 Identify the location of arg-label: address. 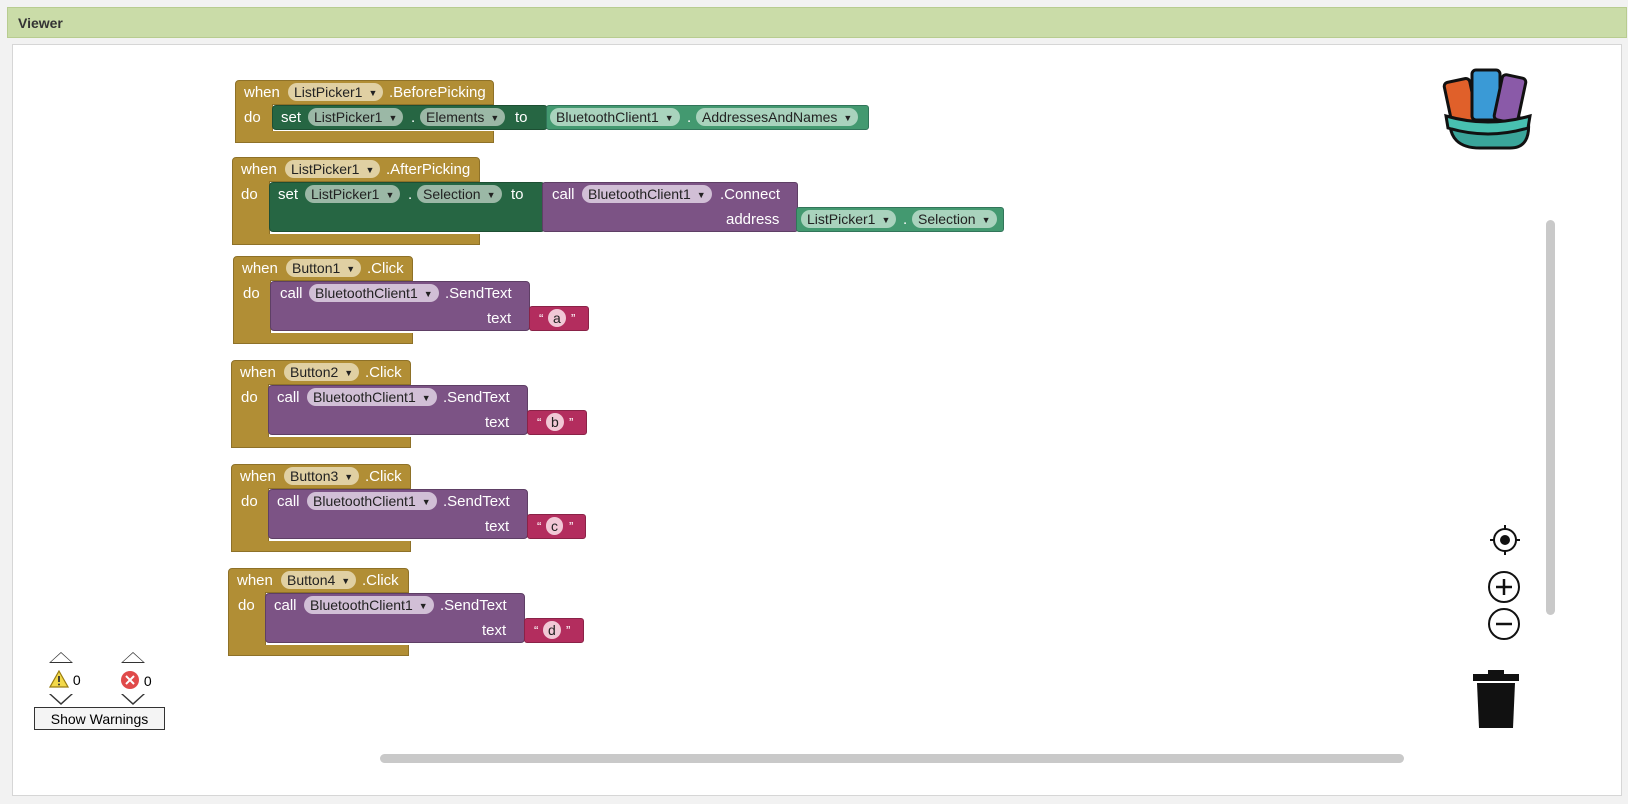
(753, 219).